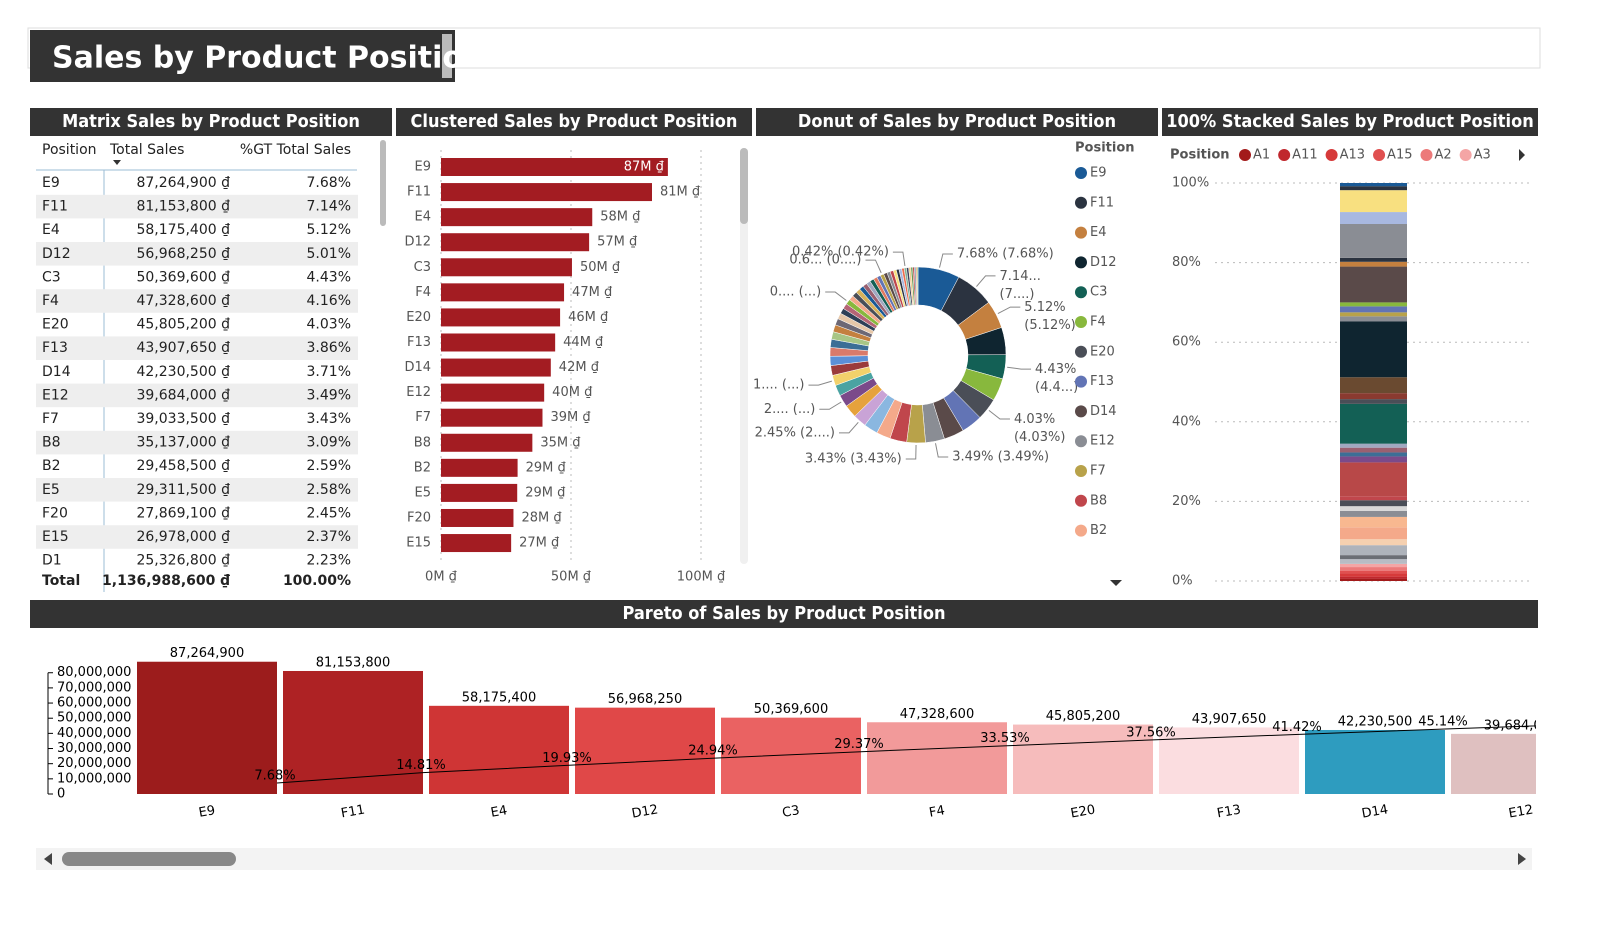 Image resolution: width=1600 pixels, height=926 pixels. What do you see at coordinates (117, 162) in the screenshot?
I see `sort-arrow` at bounding box center [117, 162].